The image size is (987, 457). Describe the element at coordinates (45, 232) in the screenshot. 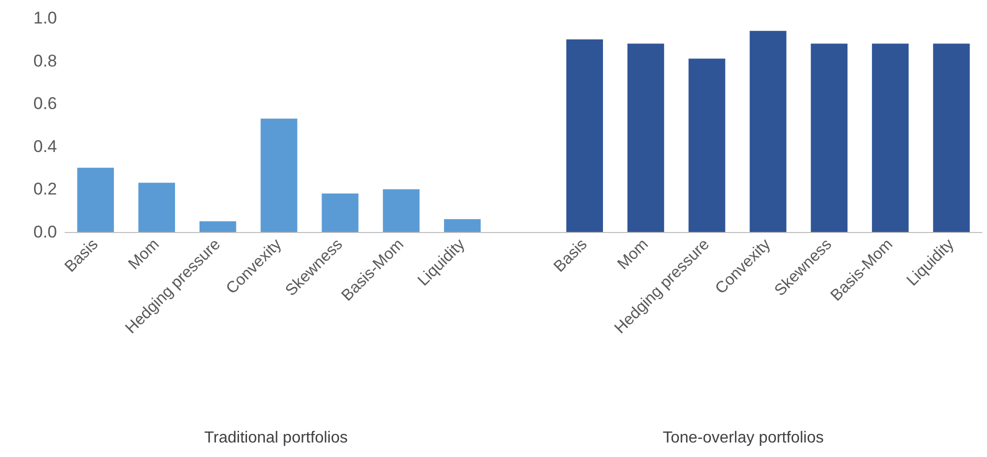

I see `y-tick-label: 0.0` at that location.